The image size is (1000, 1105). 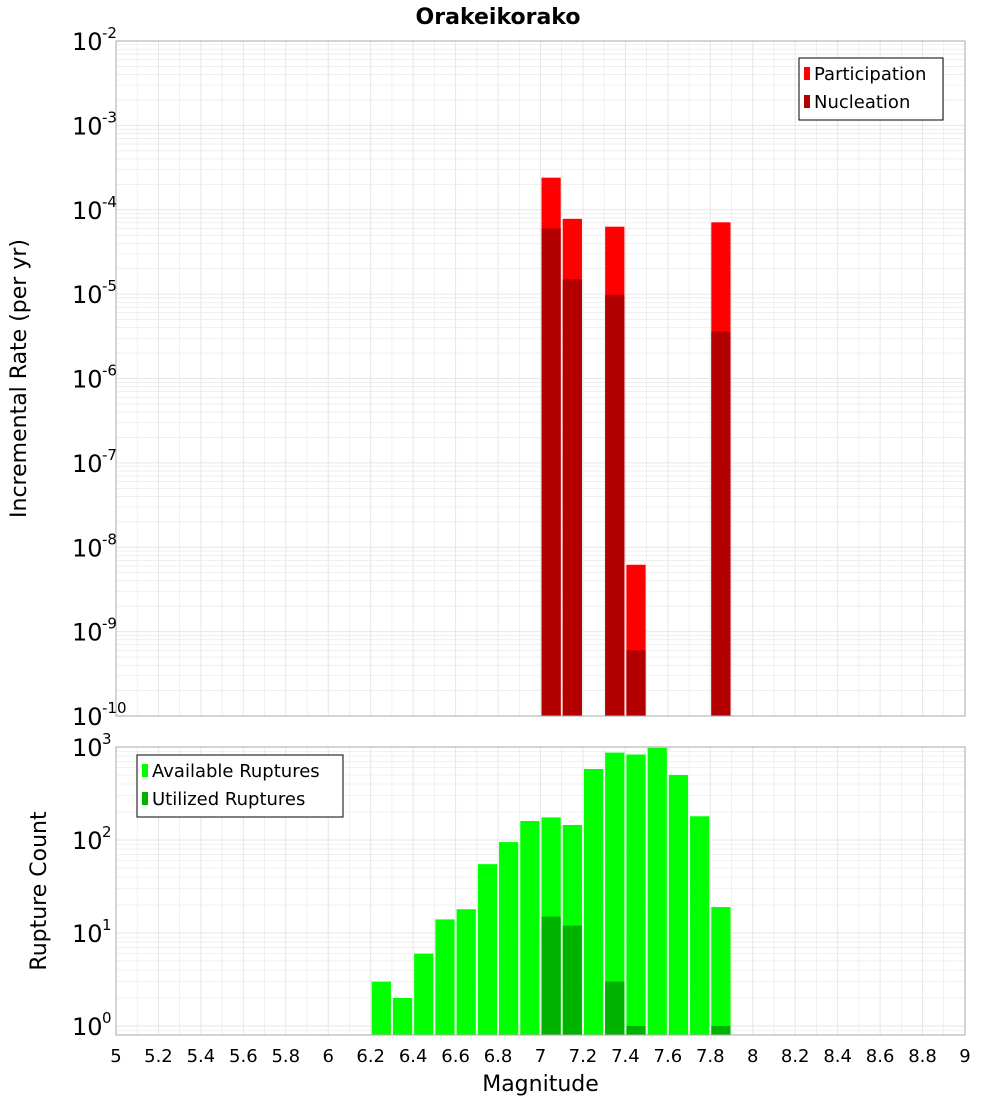 I want to click on y-tick-exponent: 3, so click(x=107, y=739).